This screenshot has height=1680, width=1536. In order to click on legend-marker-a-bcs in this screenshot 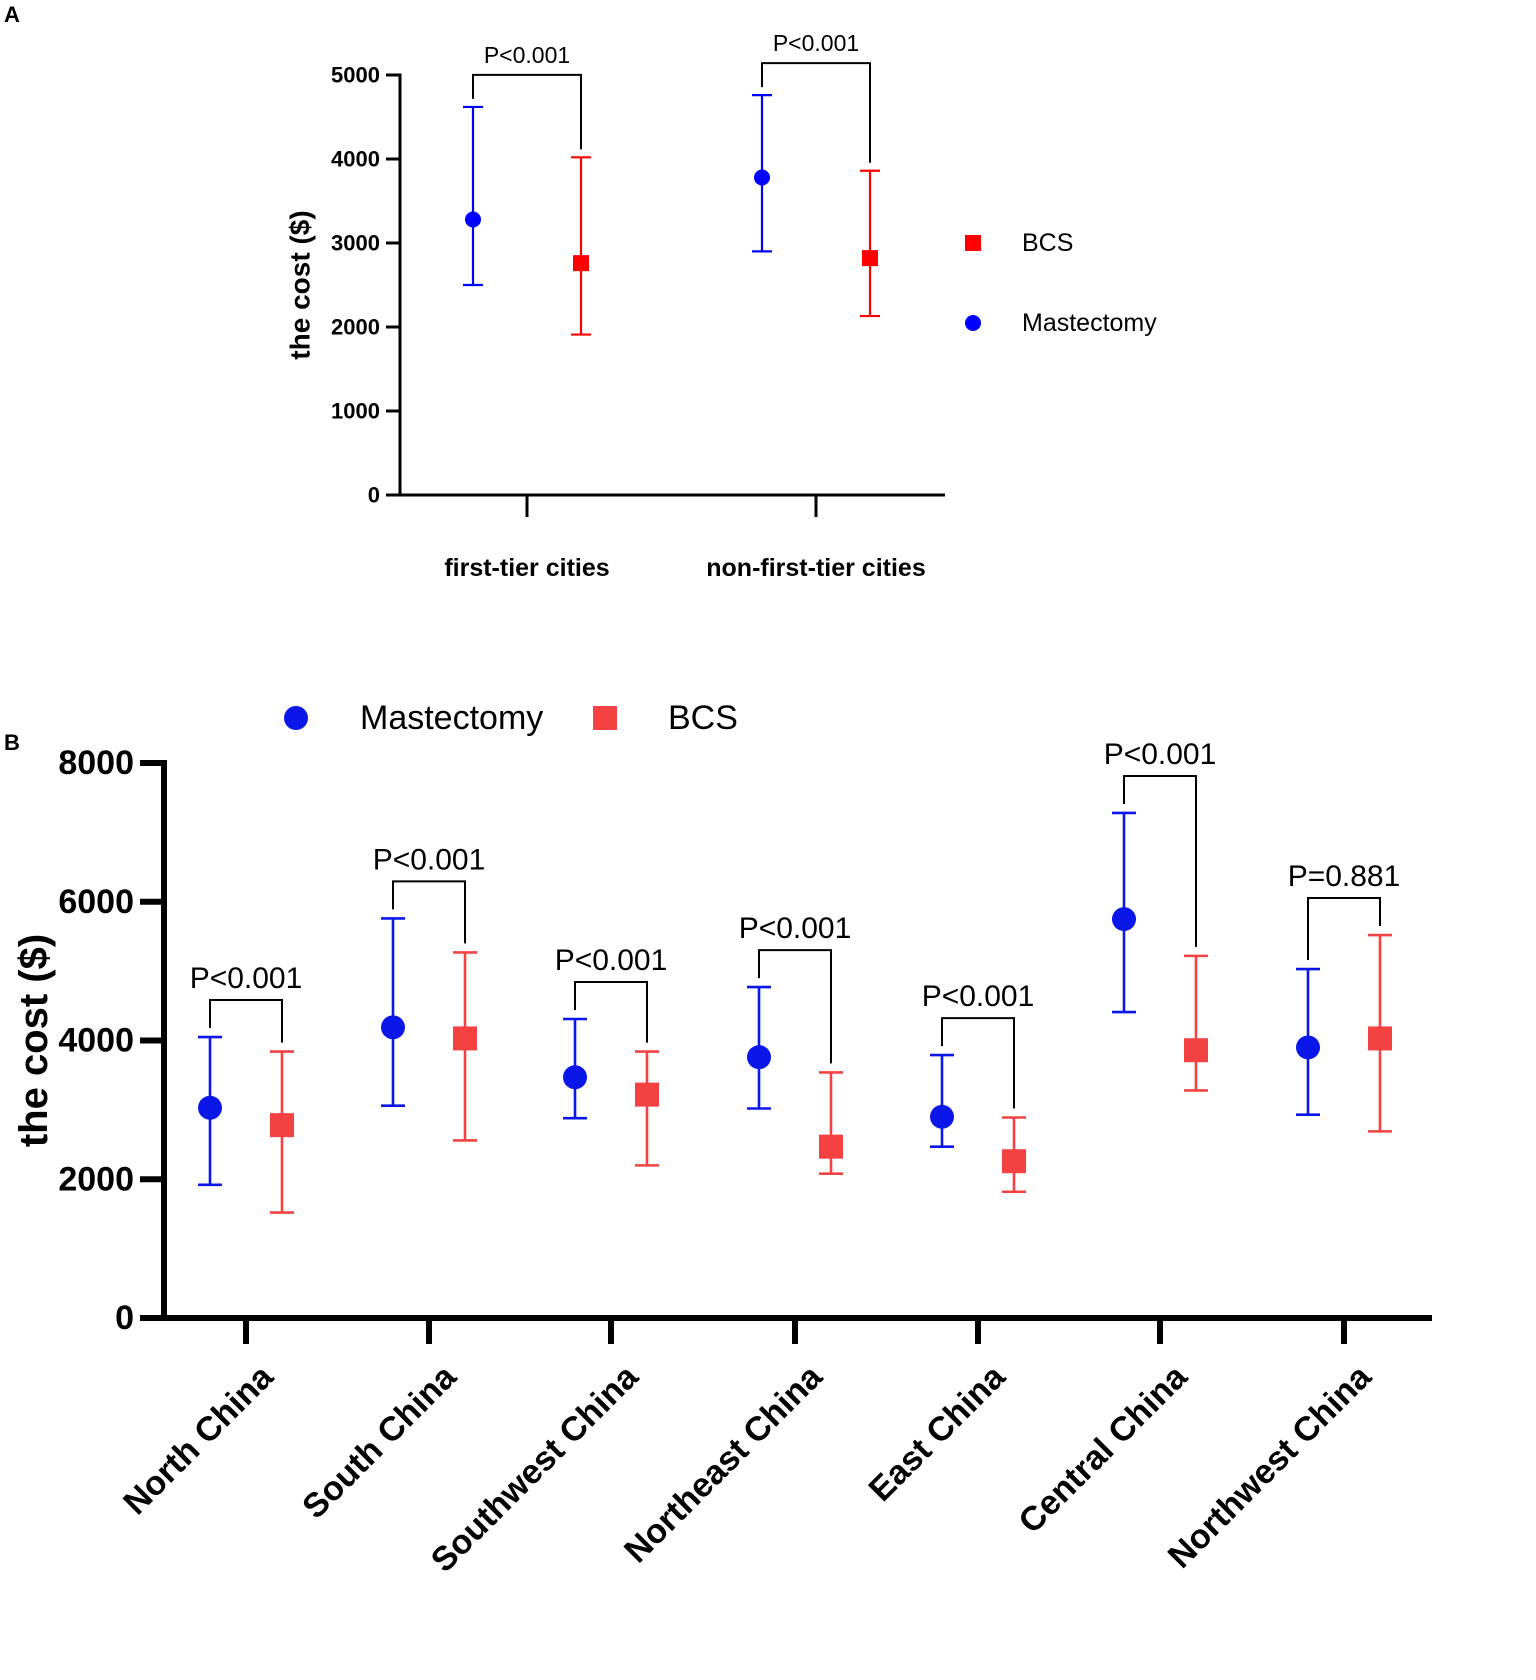, I will do `click(973, 243)`.